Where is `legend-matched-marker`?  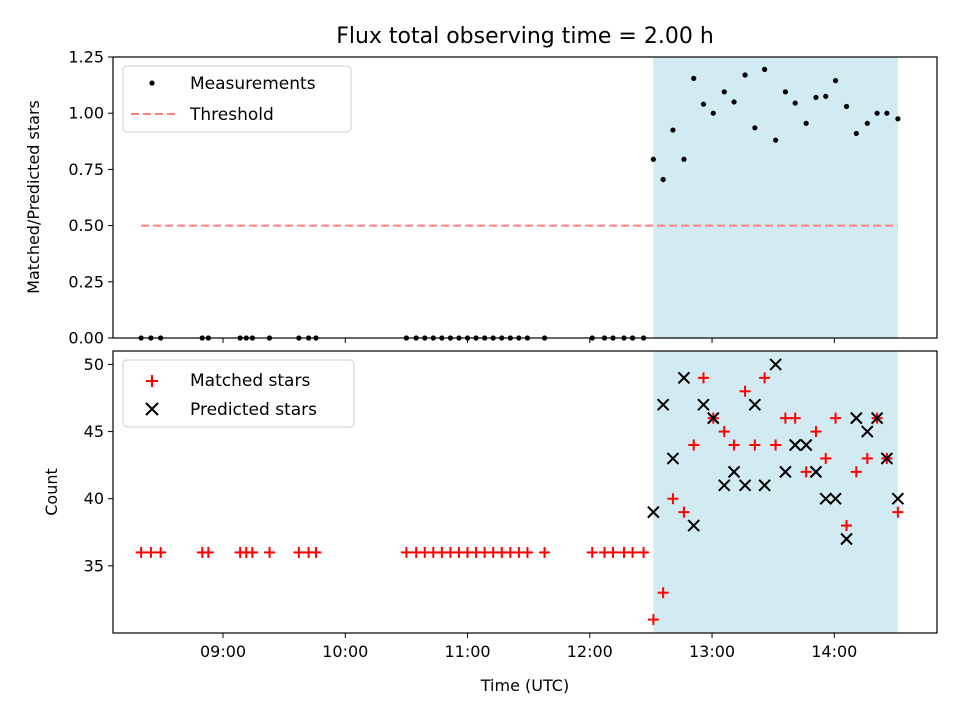 legend-matched-marker is located at coordinates (152, 381).